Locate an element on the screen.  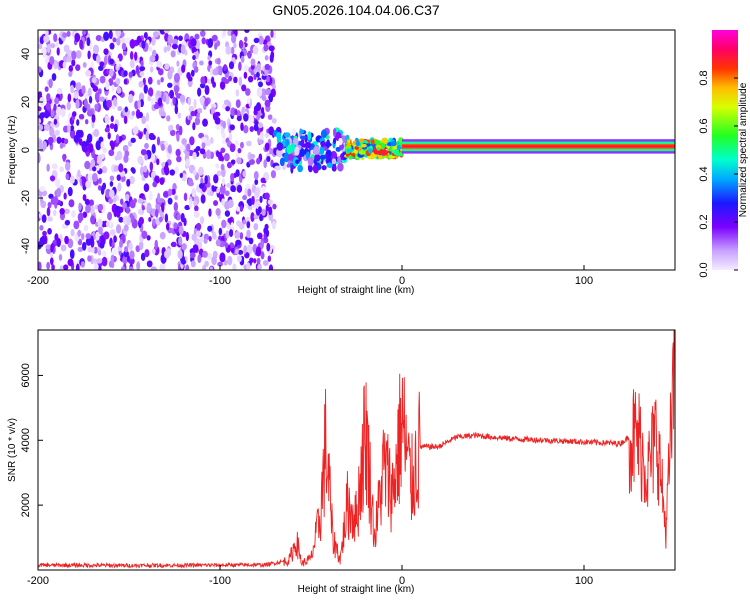
snr-x-axis-label: Height of straight line (km) is located at coordinates (356, 589).